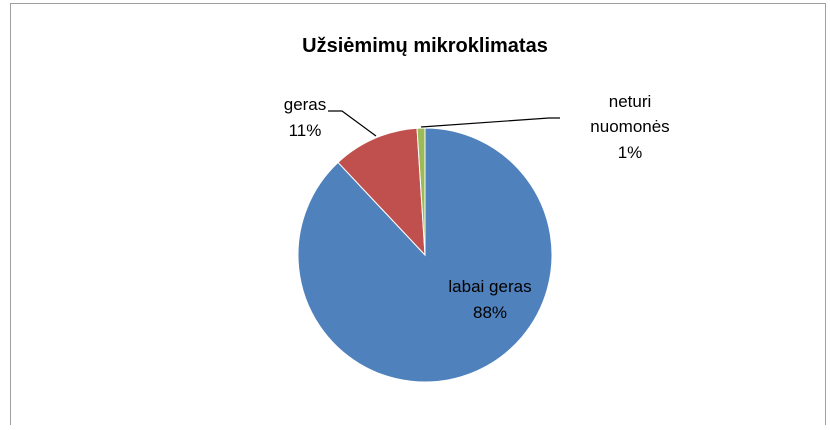  What do you see at coordinates (490, 312) in the screenshot?
I see `value-label: 88%` at bounding box center [490, 312].